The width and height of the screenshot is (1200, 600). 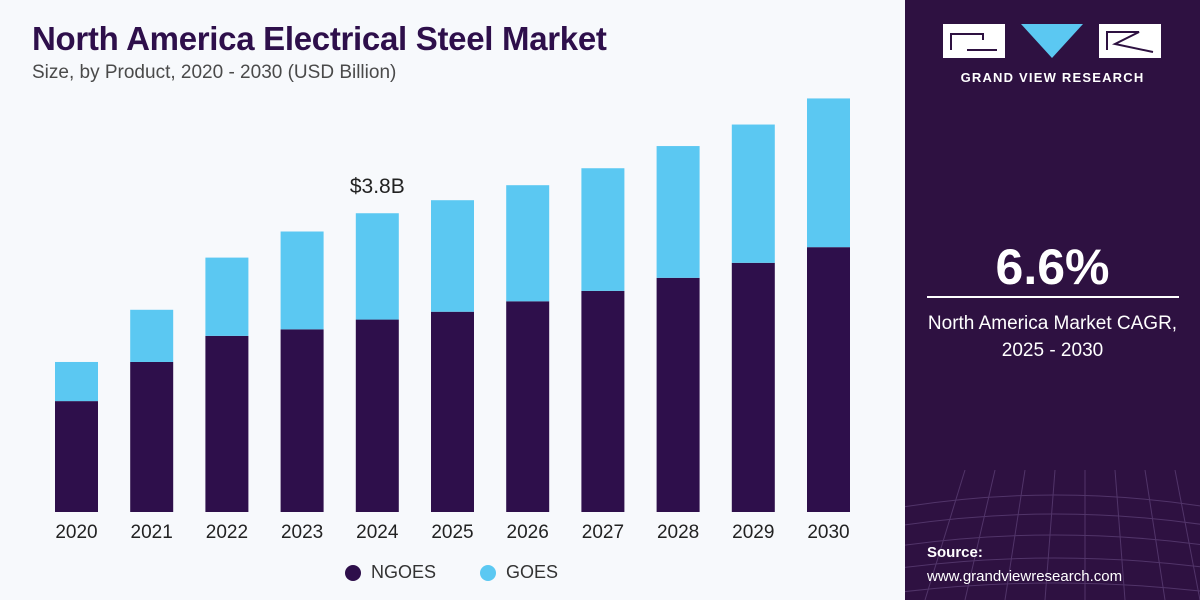 What do you see at coordinates (828, 532) in the screenshot?
I see `x-tick-label-2030: 2030` at bounding box center [828, 532].